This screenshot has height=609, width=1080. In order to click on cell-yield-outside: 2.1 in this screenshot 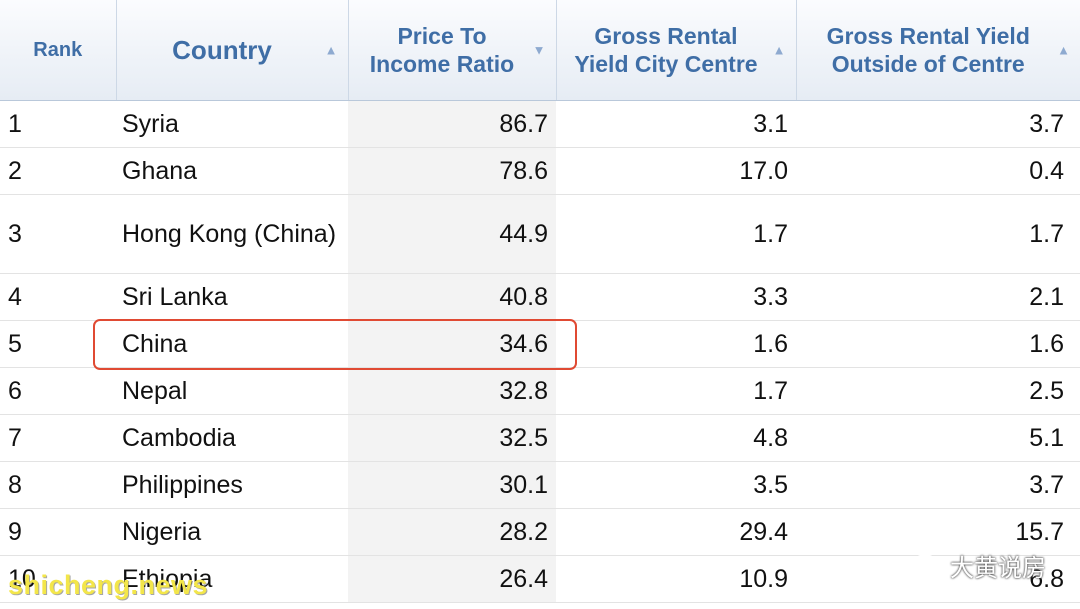, I will do `click(938, 297)`.